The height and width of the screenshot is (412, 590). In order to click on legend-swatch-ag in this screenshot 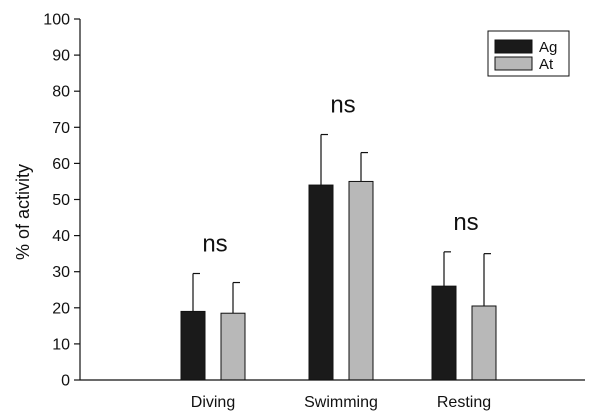, I will do `click(513, 46)`.